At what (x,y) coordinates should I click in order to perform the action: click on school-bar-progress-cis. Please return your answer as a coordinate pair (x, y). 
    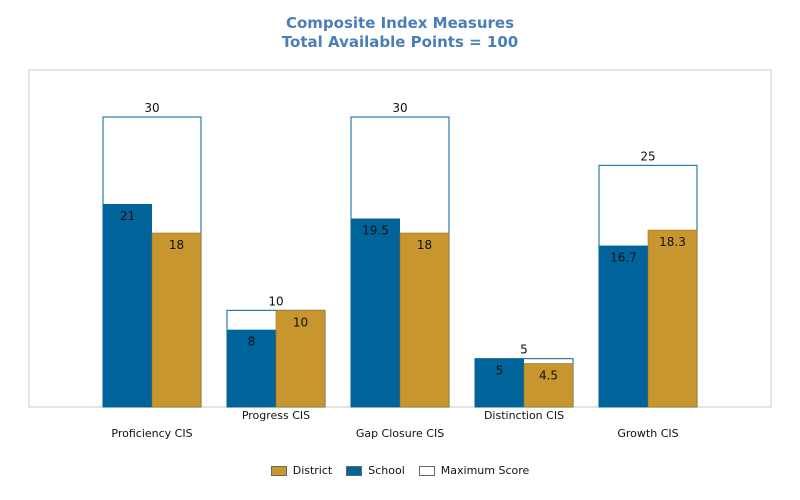
    Looking at the image, I should click on (251, 368).